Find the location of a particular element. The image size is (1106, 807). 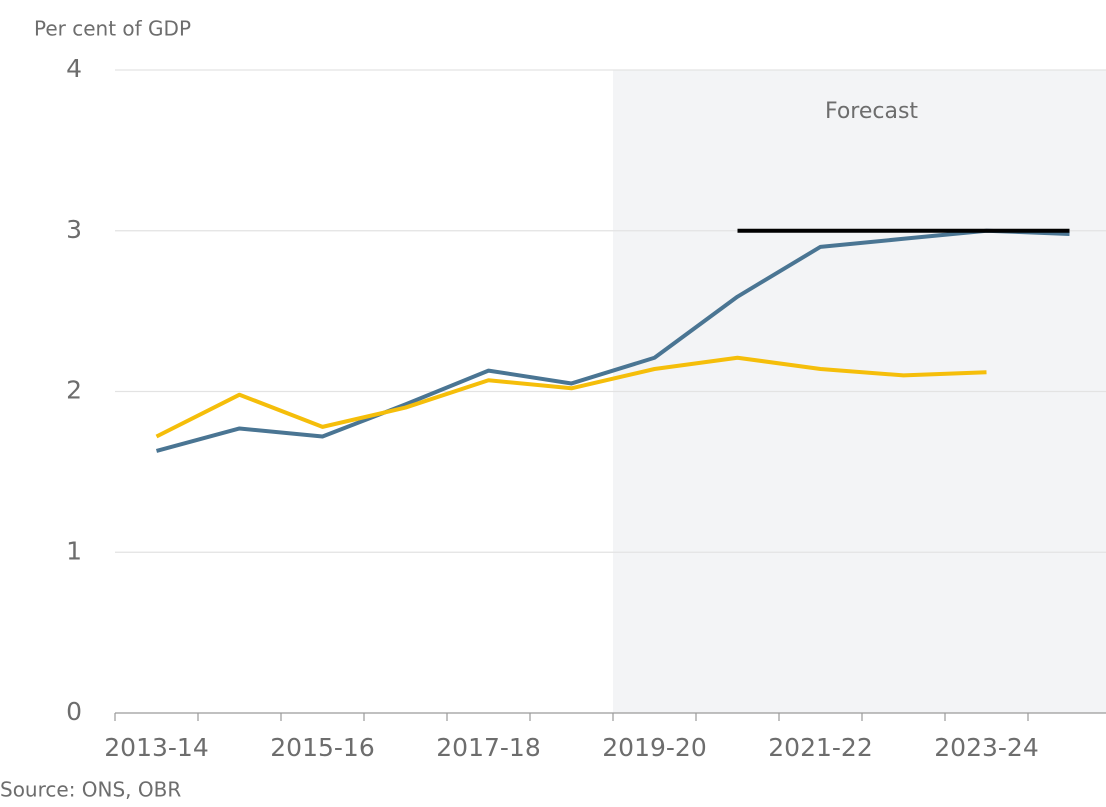

y-tick-label: 4 is located at coordinates (74, 68).